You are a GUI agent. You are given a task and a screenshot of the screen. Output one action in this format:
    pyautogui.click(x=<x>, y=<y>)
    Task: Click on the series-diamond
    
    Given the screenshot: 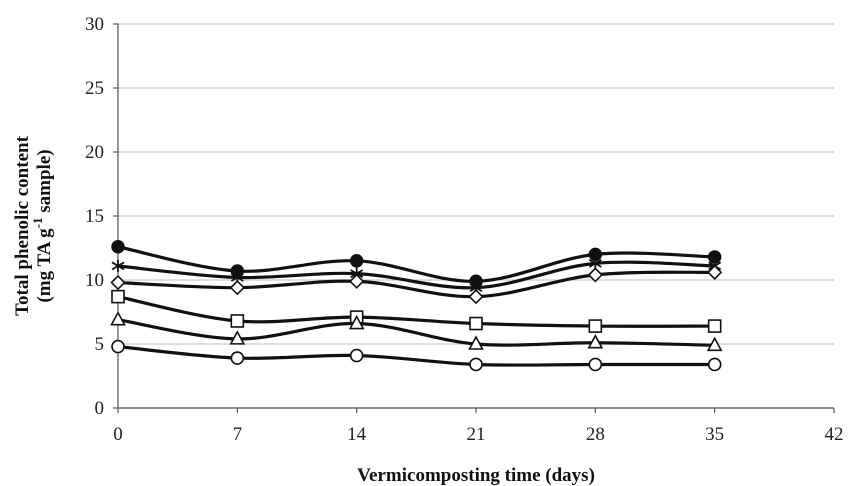 What is the action you would take?
    pyautogui.click(x=416, y=284)
    